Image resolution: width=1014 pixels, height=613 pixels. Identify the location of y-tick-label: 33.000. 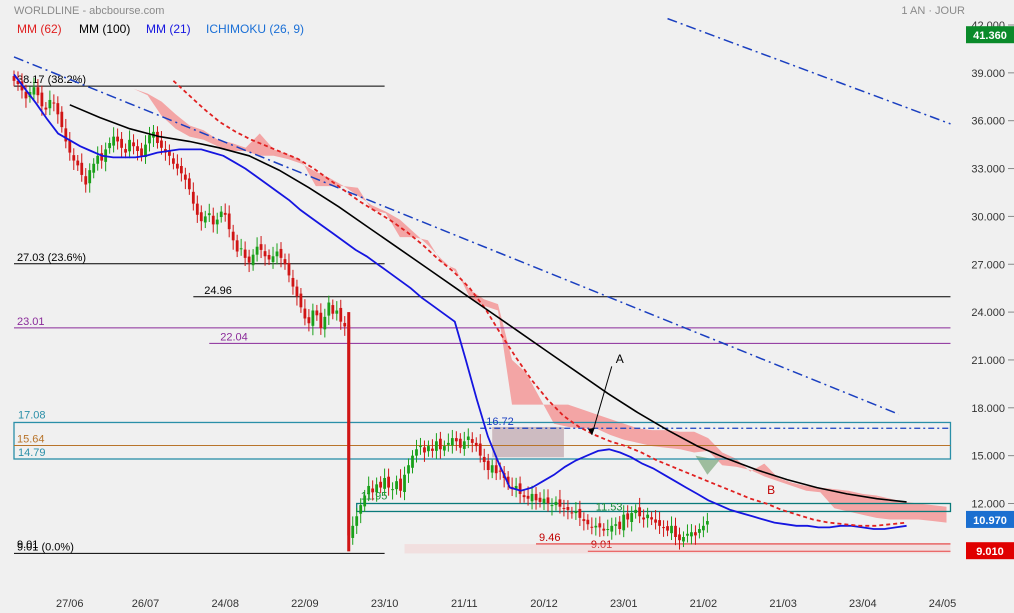
(988, 170).